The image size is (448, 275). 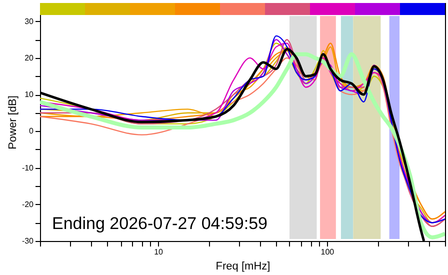 What do you see at coordinates (29, 95) in the screenshot?
I see `y-tick-label: 10` at bounding box center [29, 95].